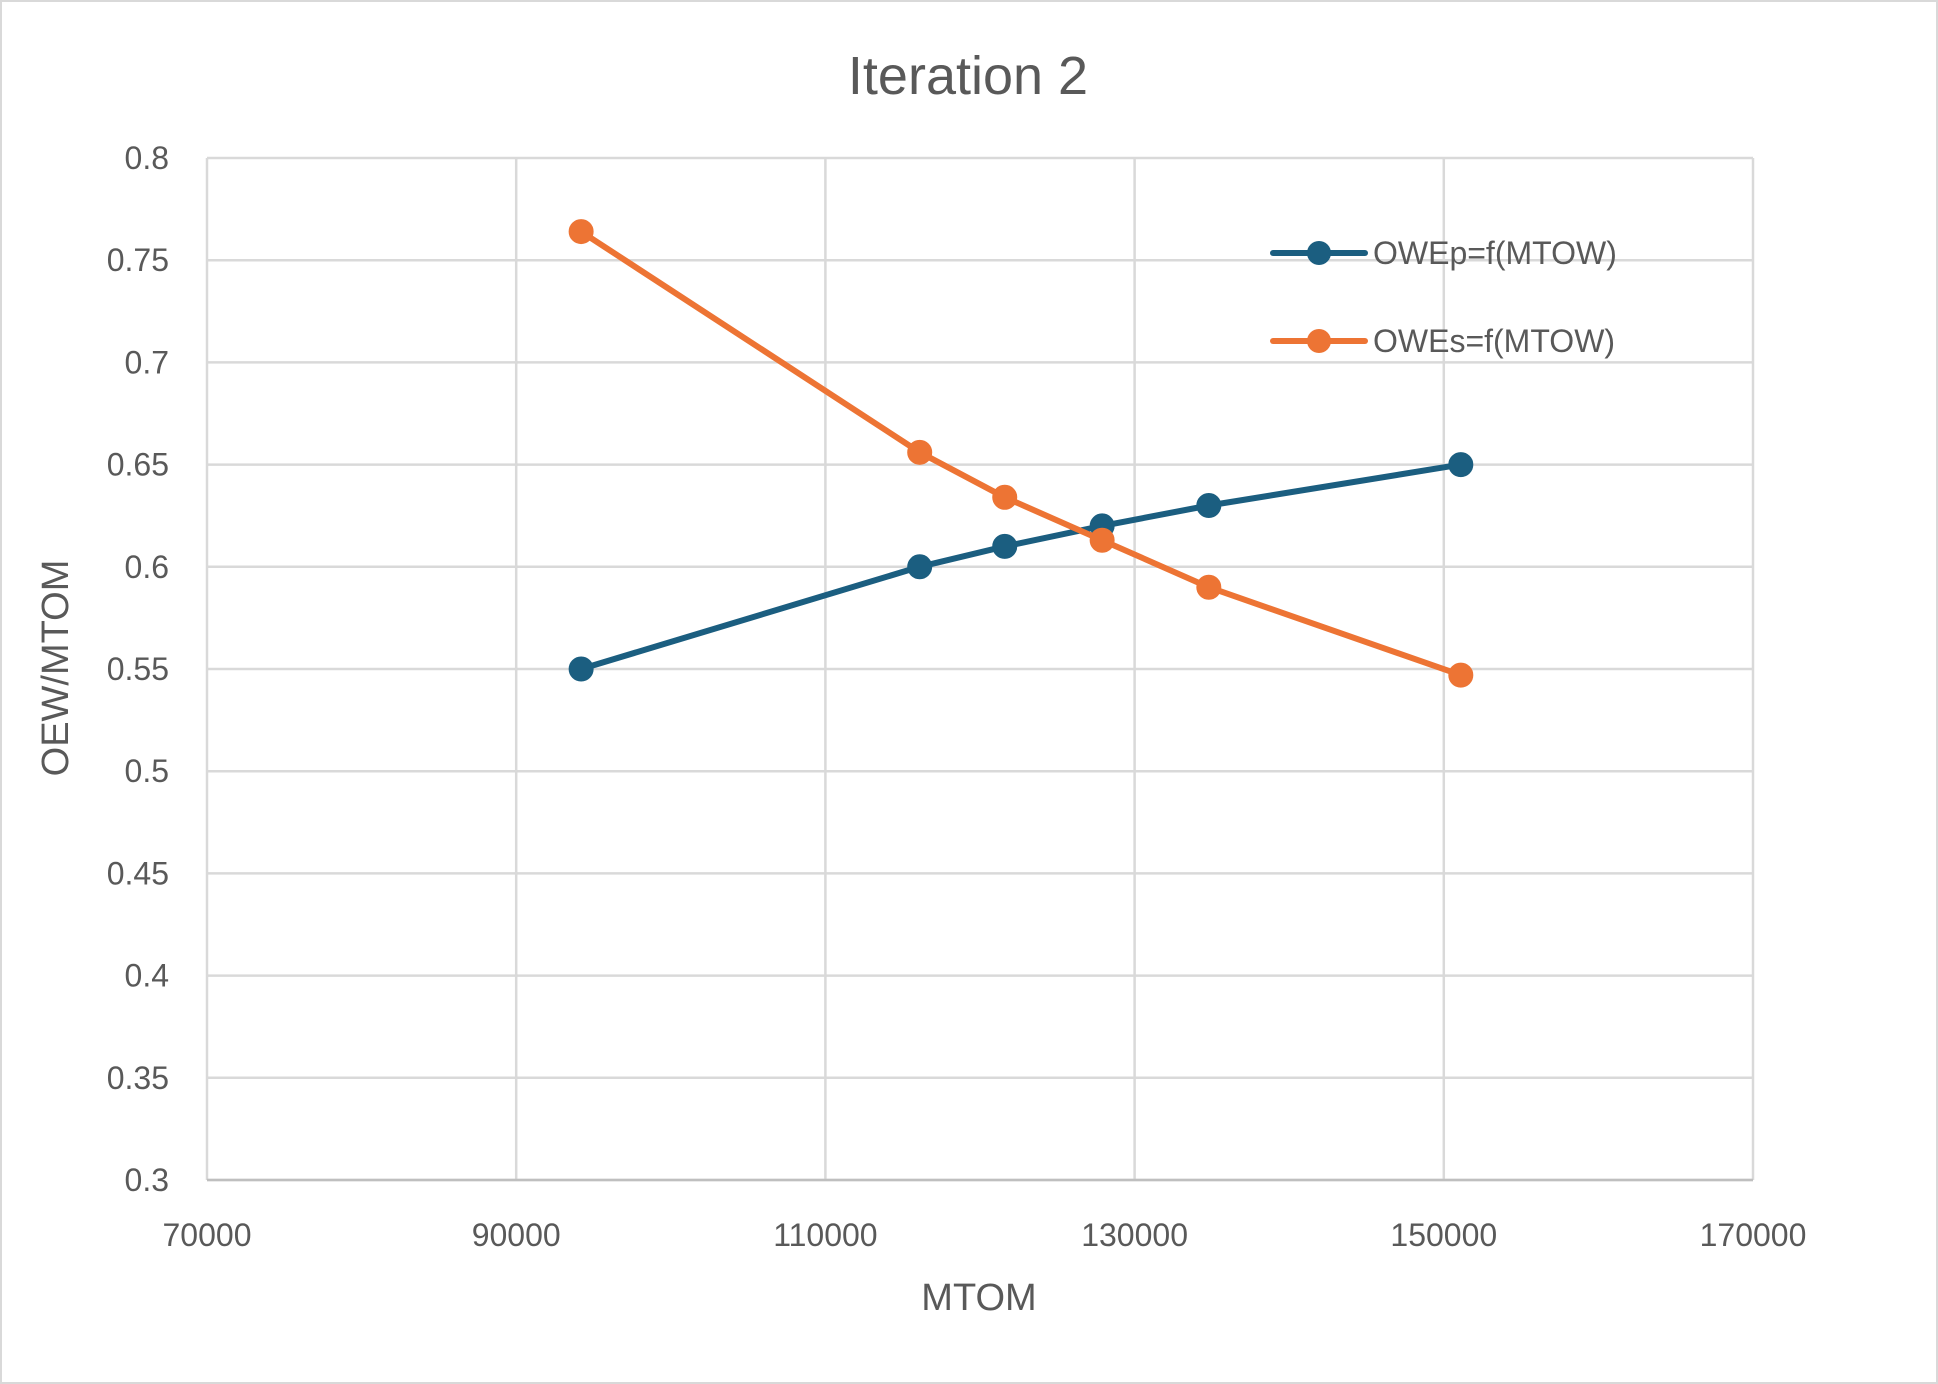 The width and height of the screenshot is (1938, 1384). What do you see at coordinates (516, 1235) in the screenshot?
I see `x-tick-label: 90000` at bounding box center [516, 1235].